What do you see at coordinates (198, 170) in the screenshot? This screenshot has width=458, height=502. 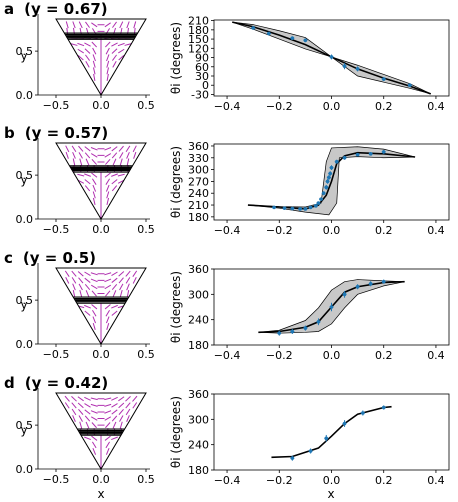 I see `y-tick-label: 300` at bounding box center [198, 170].